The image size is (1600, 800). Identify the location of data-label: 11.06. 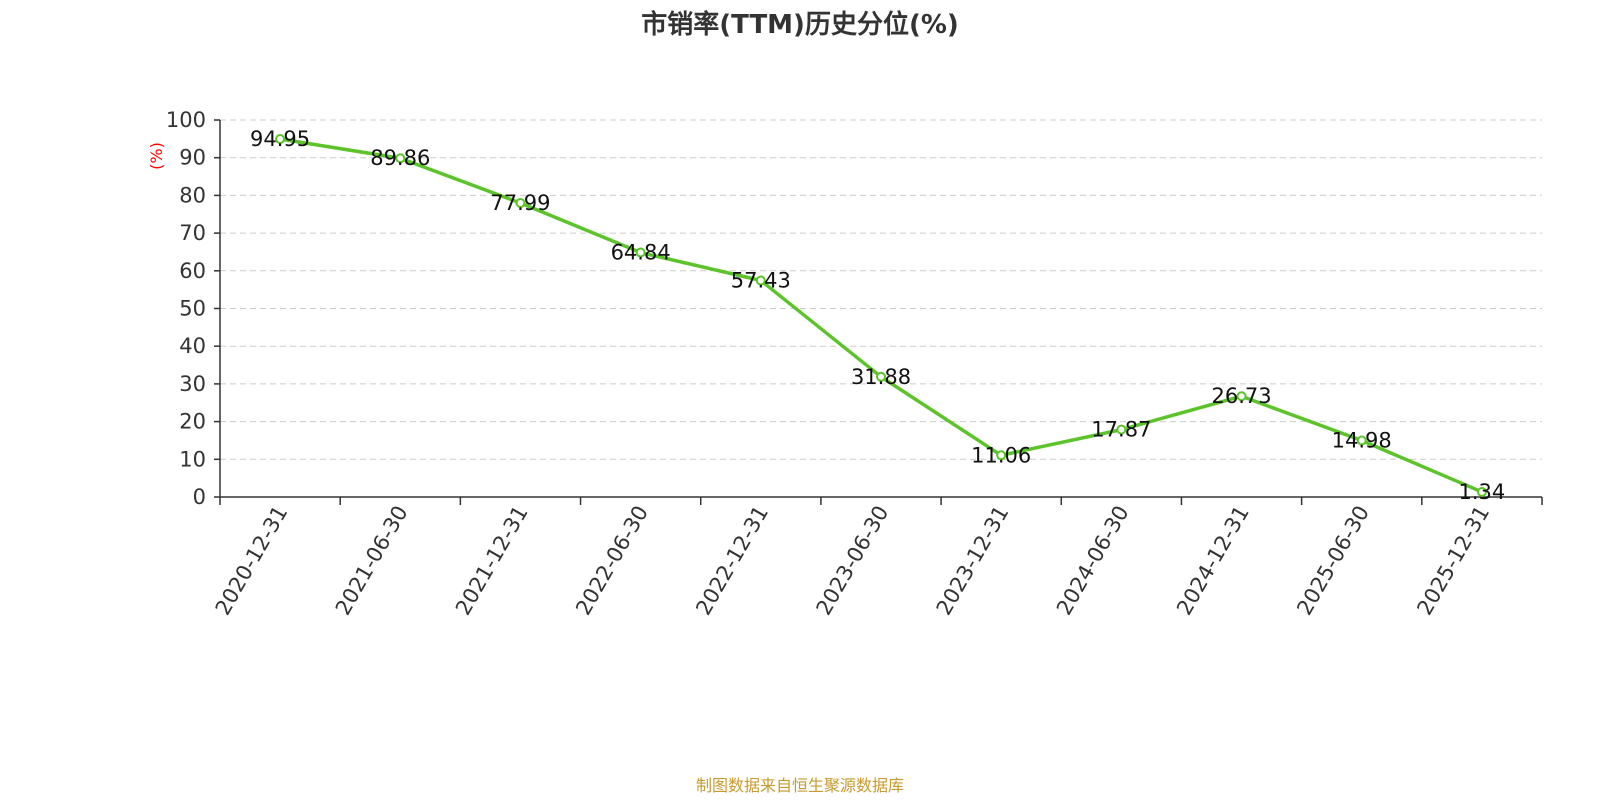
(1001, 455).